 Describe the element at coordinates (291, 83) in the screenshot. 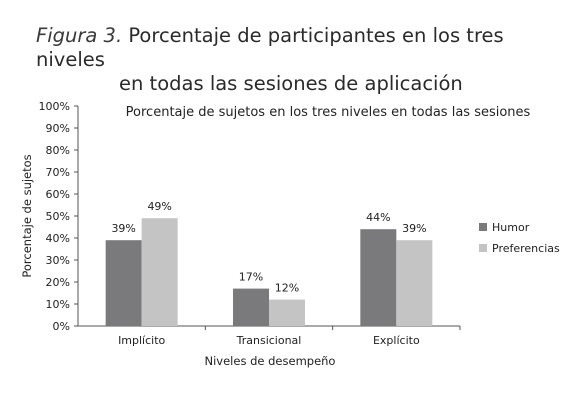

I see `figure-title-line2: en todas las sesiones de aplicación` at that location.